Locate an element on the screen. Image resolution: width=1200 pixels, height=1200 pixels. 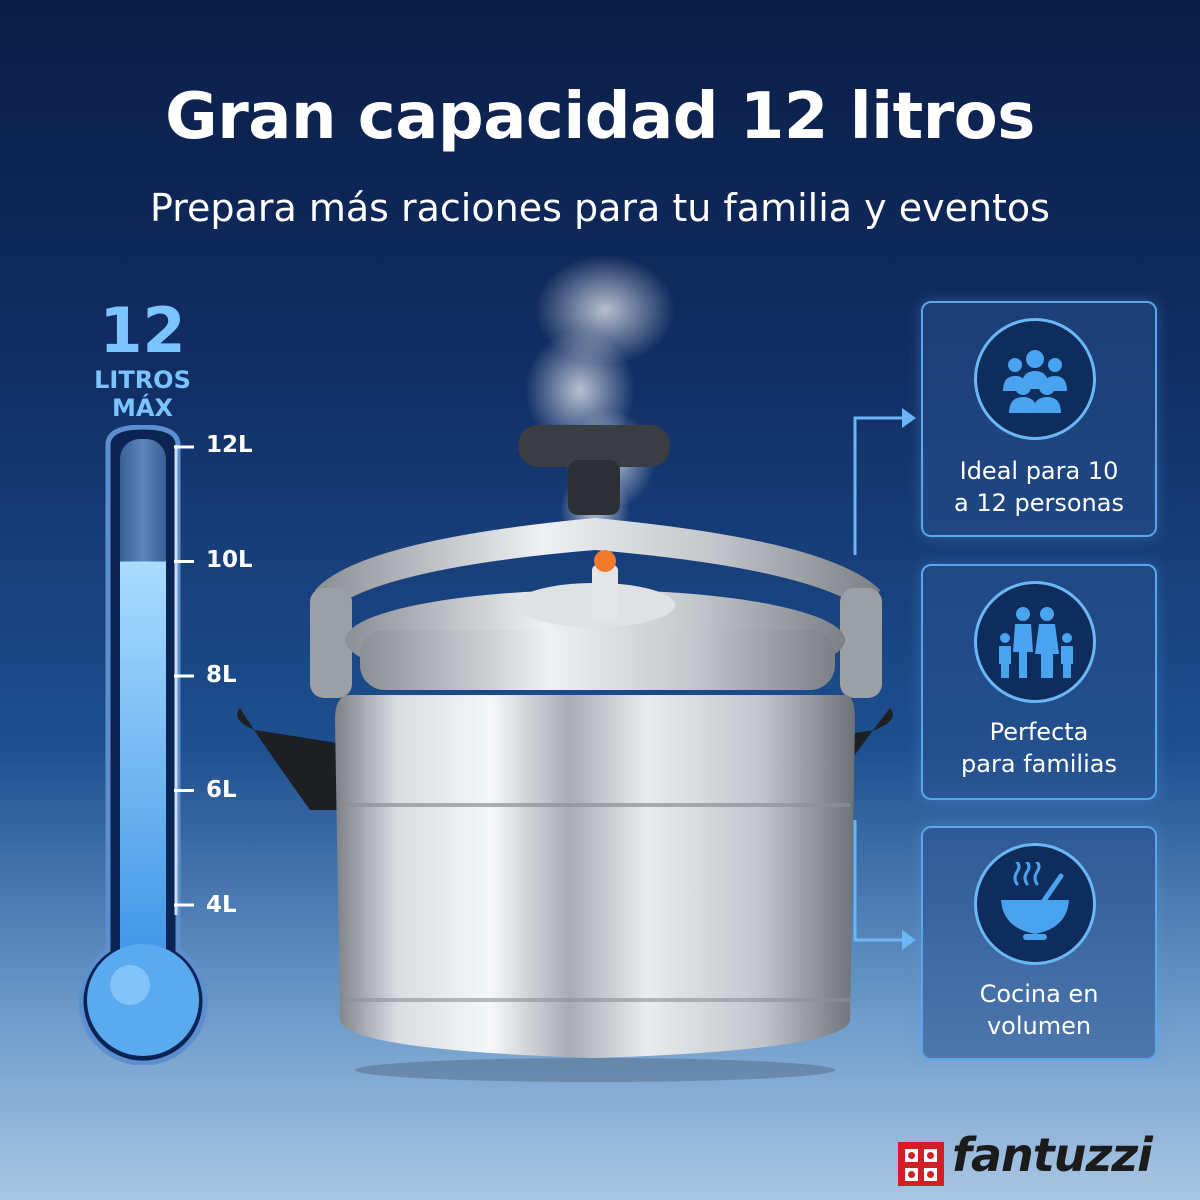
tick-12l: 12L is located at coordinates (229, 445).